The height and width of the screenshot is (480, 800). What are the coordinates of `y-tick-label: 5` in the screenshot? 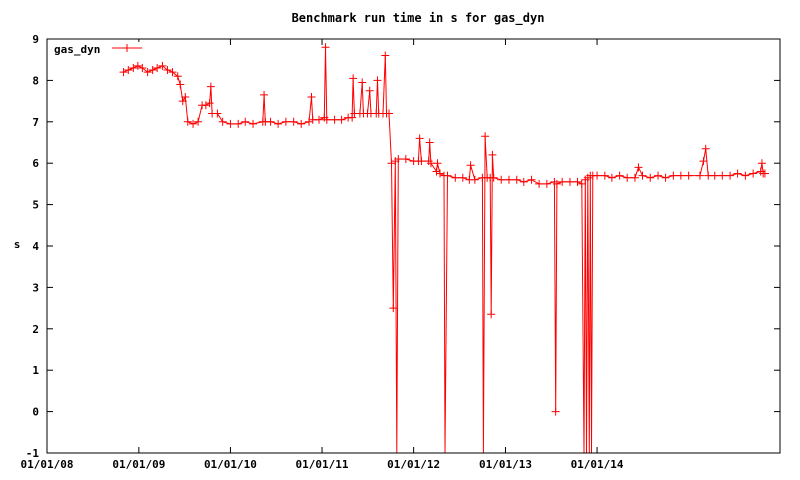 It's located at (35, 205).